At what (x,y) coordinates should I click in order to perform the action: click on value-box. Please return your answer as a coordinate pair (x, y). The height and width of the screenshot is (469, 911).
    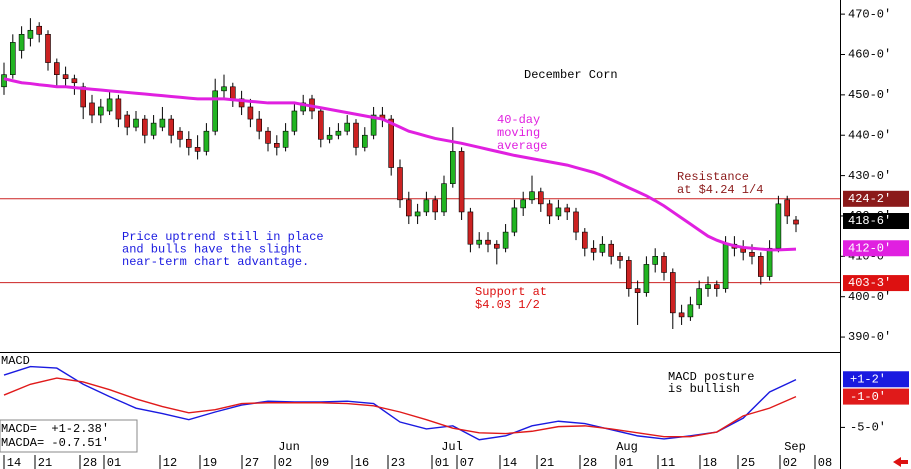
    Looking at the image, I should click on (876, 396).